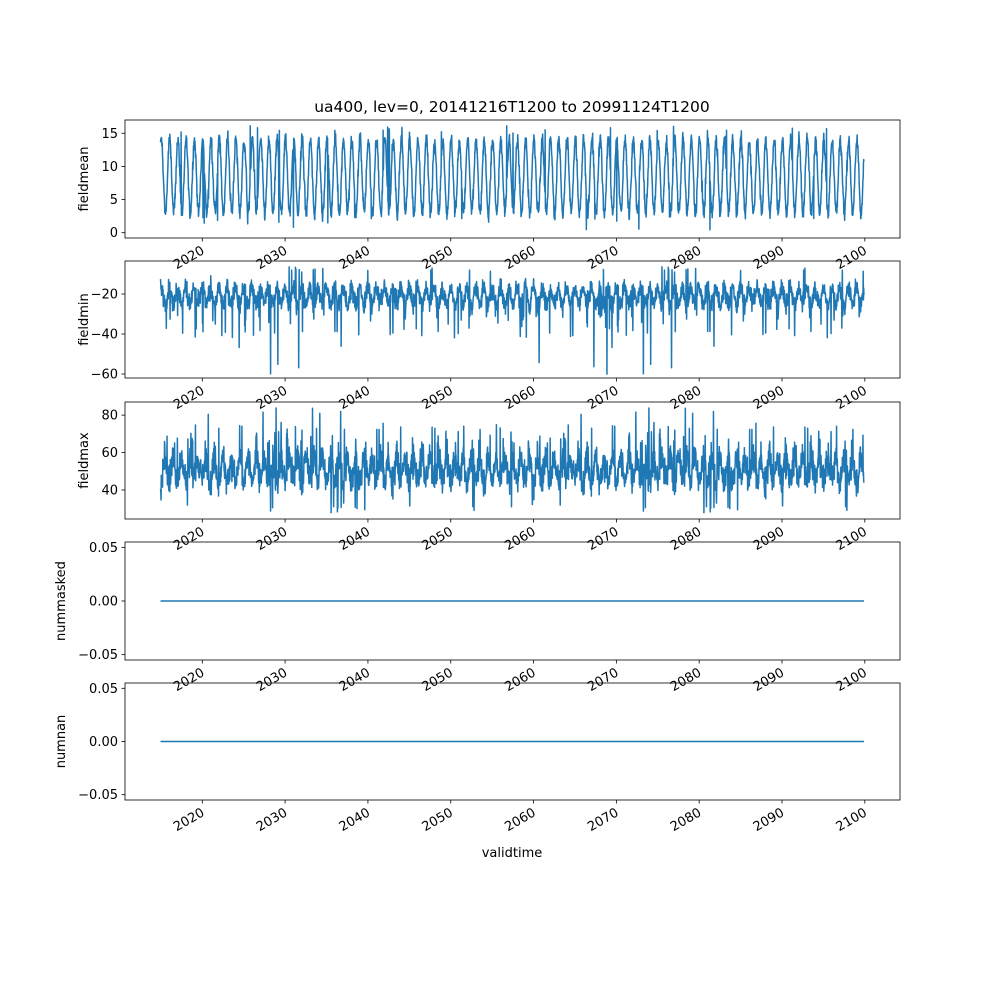 This screenshot has width=1000, height=1000. I want to click on y-tick-label: 0, so click(114, 233).